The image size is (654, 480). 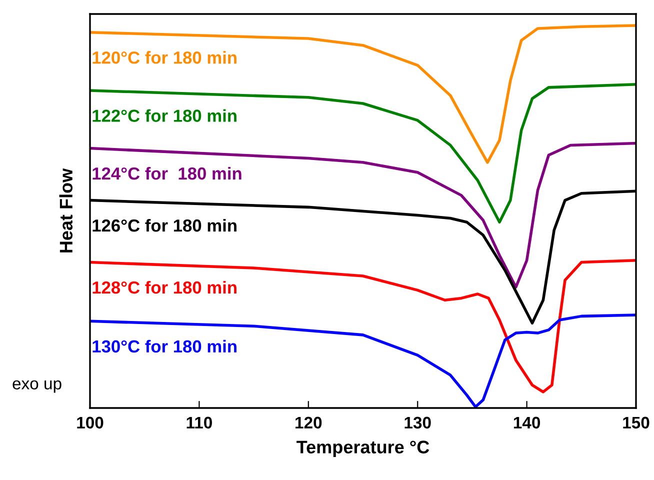 I want to click on series-label: 126°C for 180 min, so click(x=164, y=225).